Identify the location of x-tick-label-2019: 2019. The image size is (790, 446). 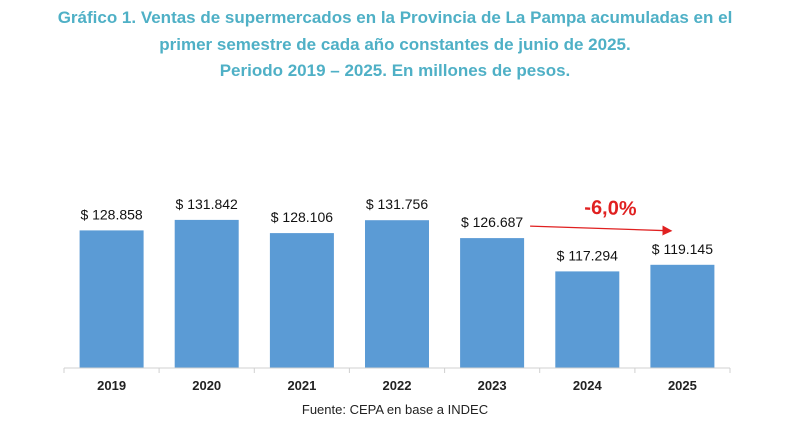
(111, 385).